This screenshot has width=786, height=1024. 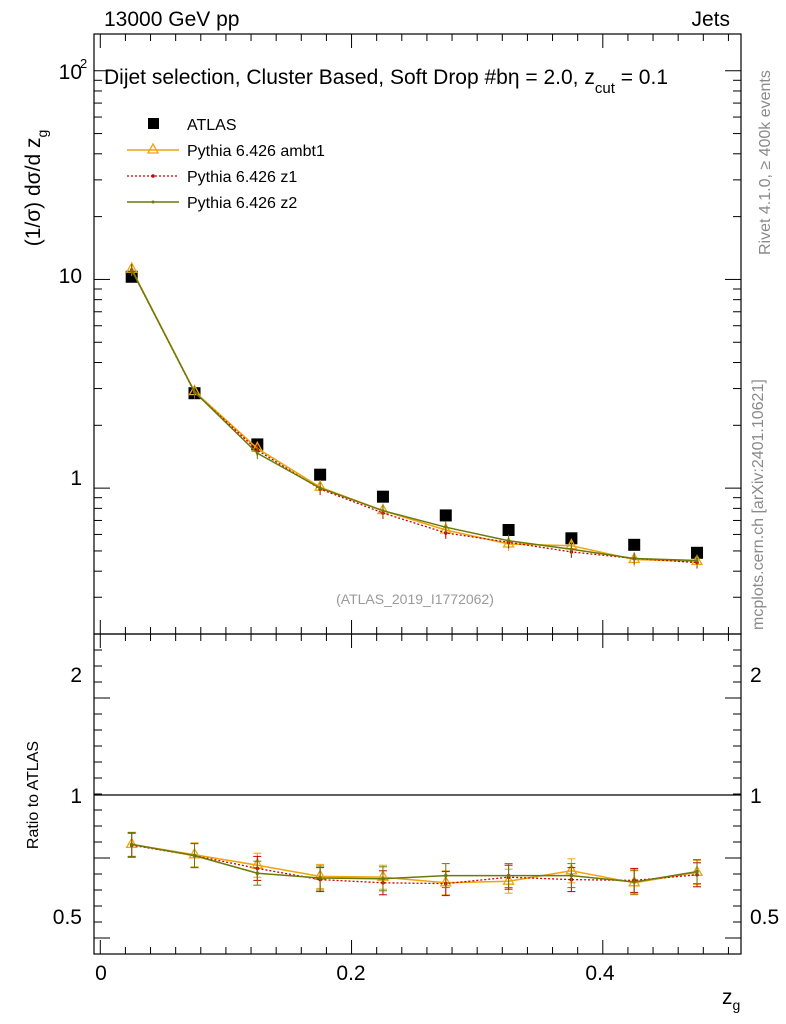 I want to click on ratio-ytick-label-right-1: 1, so click(x=756, y=796).